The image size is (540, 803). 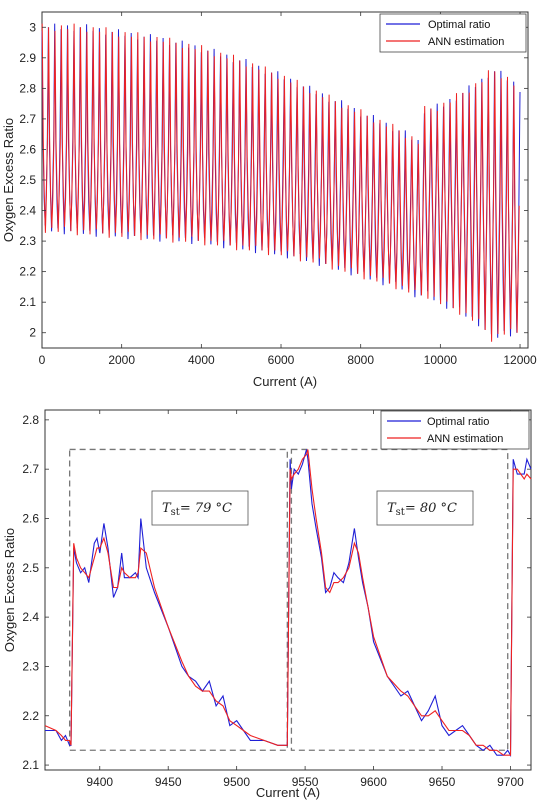 What do you see at coordinates (32, 333) in the screenshot?
I see `top-y-tick-label: 2` at bounding box center [32, 333].